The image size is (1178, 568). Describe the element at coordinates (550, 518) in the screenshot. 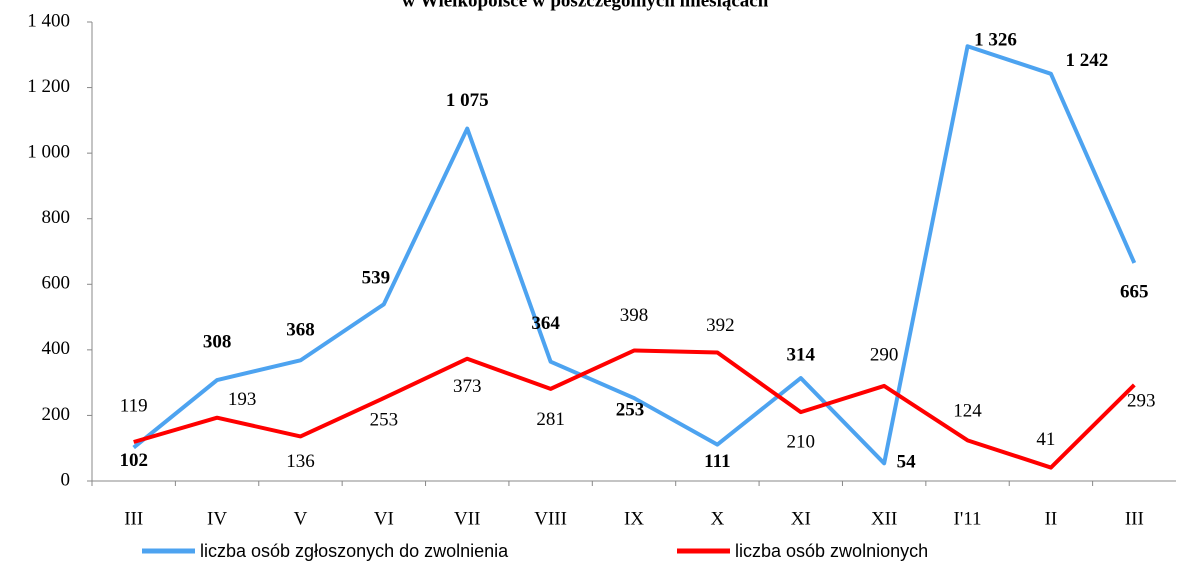

I see `x-tick-label: VIII` at that location.